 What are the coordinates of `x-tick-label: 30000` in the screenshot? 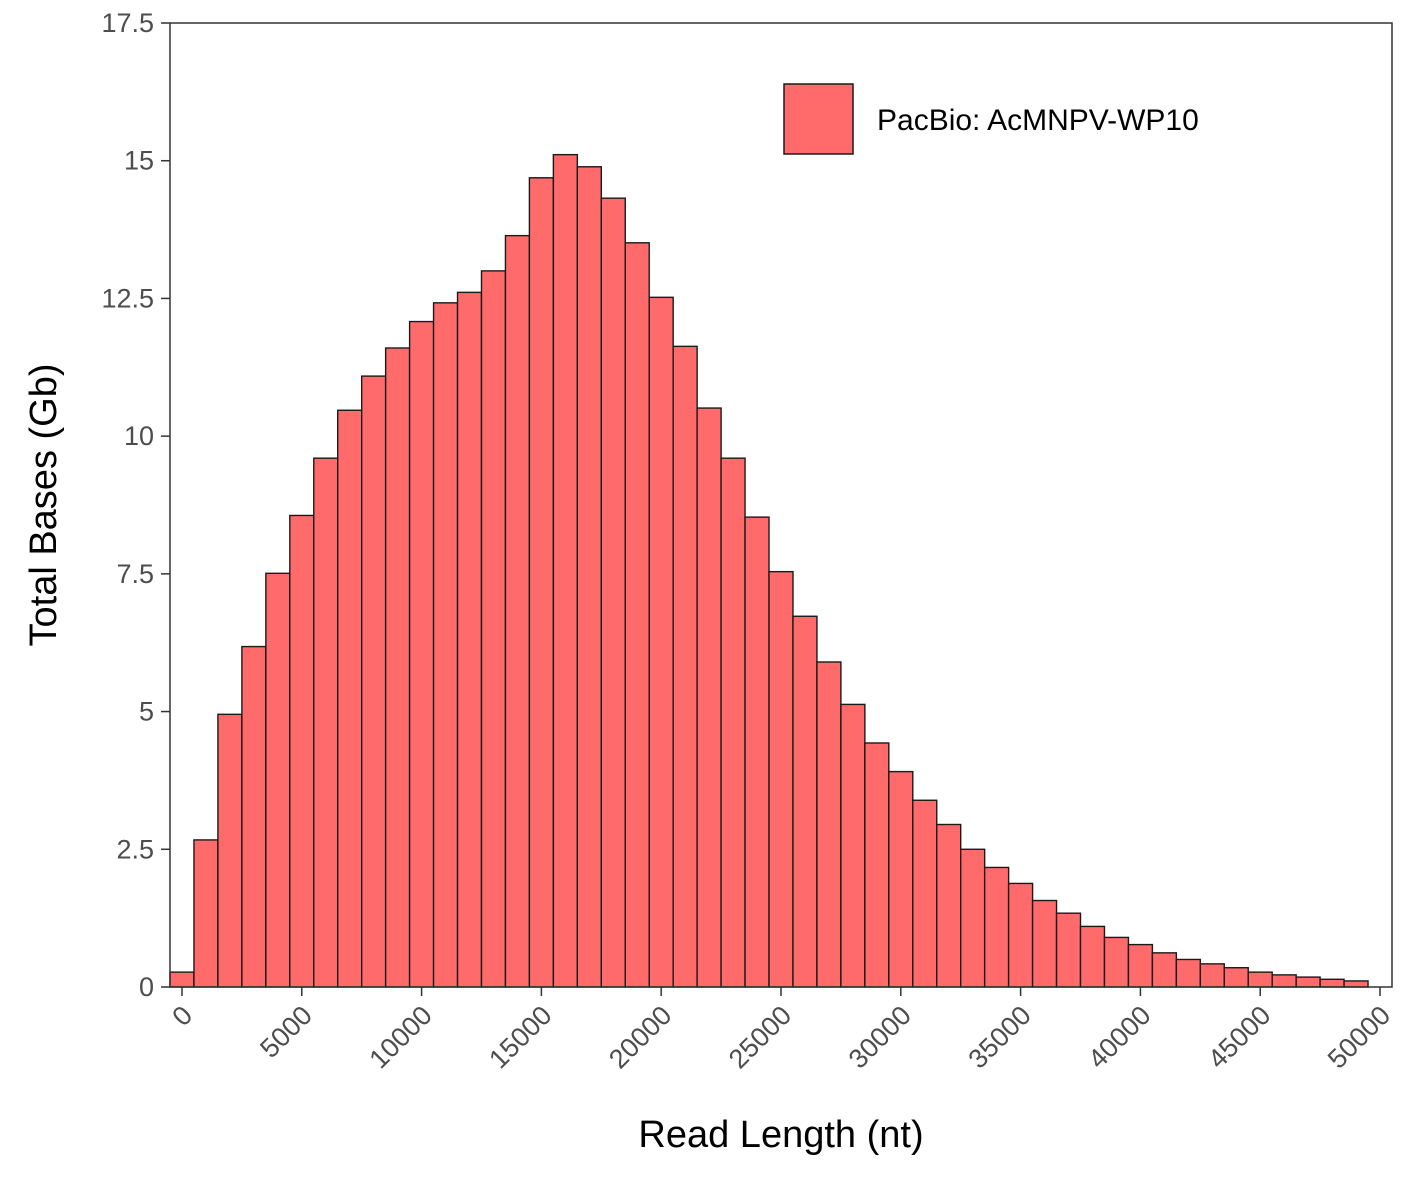 It's located at (880, 1037).